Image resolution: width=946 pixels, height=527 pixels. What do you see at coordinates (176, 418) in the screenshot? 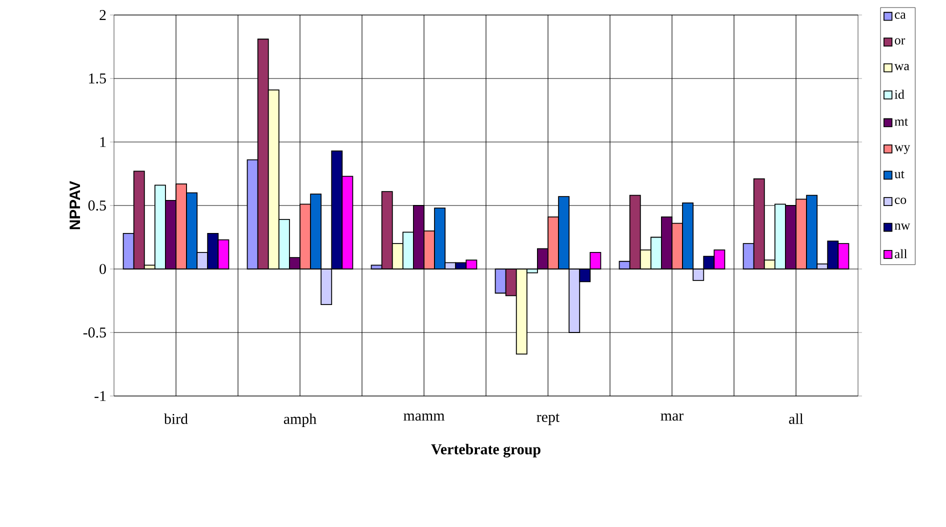
I see `x-tick-label: bird` at bounding box center [176, 418].